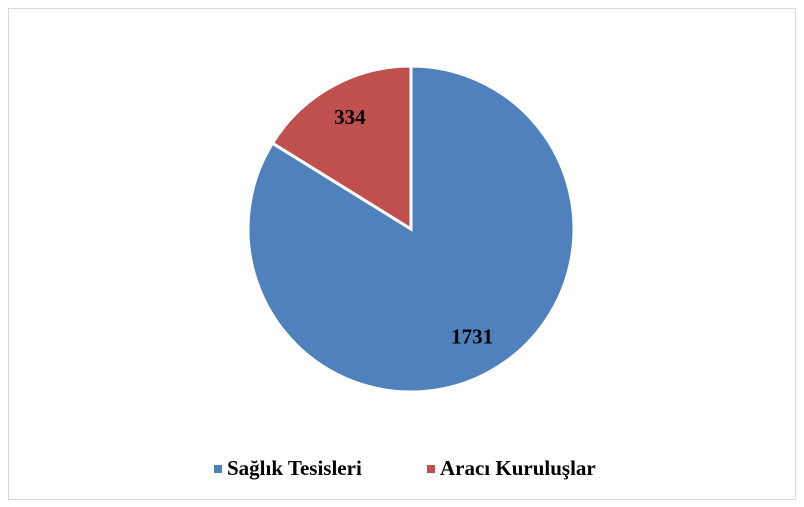  What do you see at coordinates (518, 468) in the screenshot?
I see `legend-label: Aracı Kuruluşlar` at bounding box center [518, 468].